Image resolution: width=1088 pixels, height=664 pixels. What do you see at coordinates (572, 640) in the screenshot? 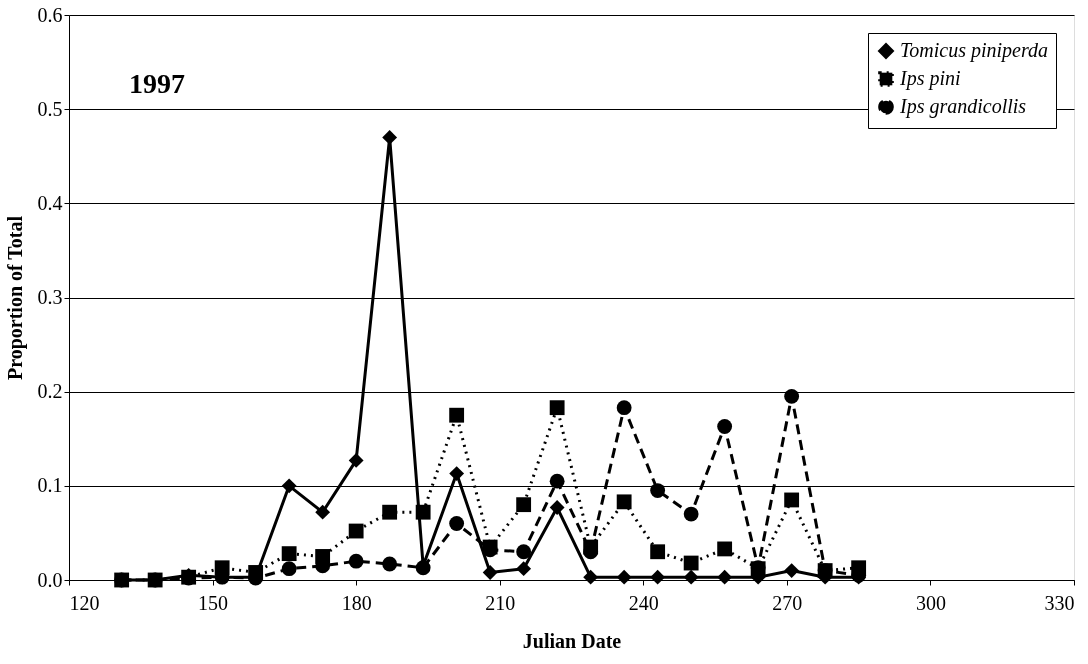
I see `x-axis-title: Julian Date` at bounding box center [572, 640].